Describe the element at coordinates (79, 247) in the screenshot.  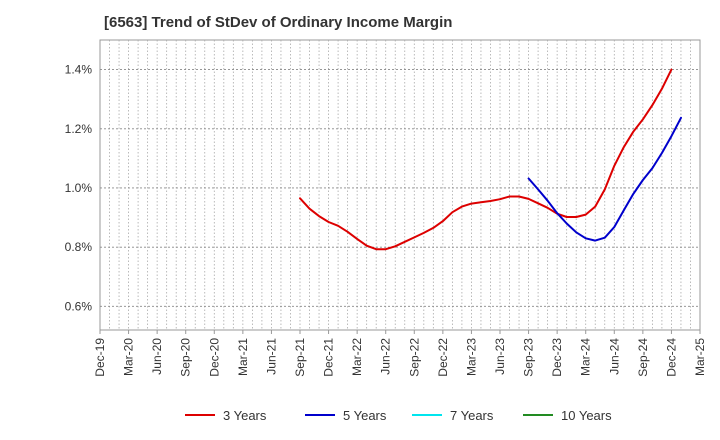
I see `y-tick-label: 0.8%` at that location.